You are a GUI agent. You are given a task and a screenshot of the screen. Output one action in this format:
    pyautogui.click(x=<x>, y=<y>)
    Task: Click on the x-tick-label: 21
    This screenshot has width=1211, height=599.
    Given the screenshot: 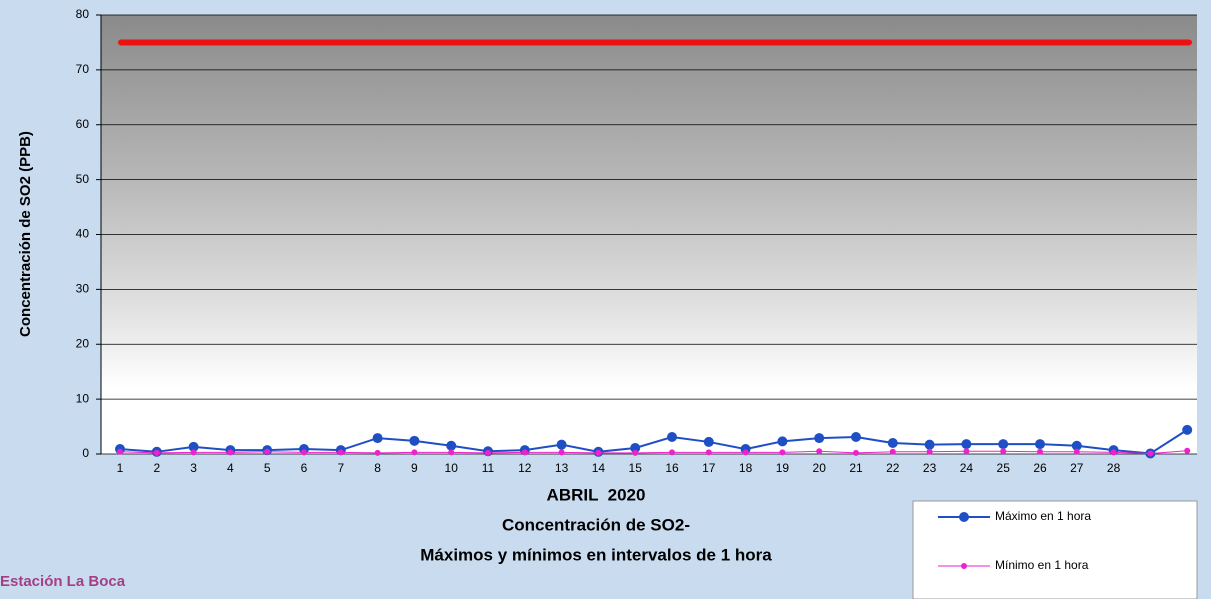 What is the action you would take?
    pyautogui.click(x=856, y=468)
    